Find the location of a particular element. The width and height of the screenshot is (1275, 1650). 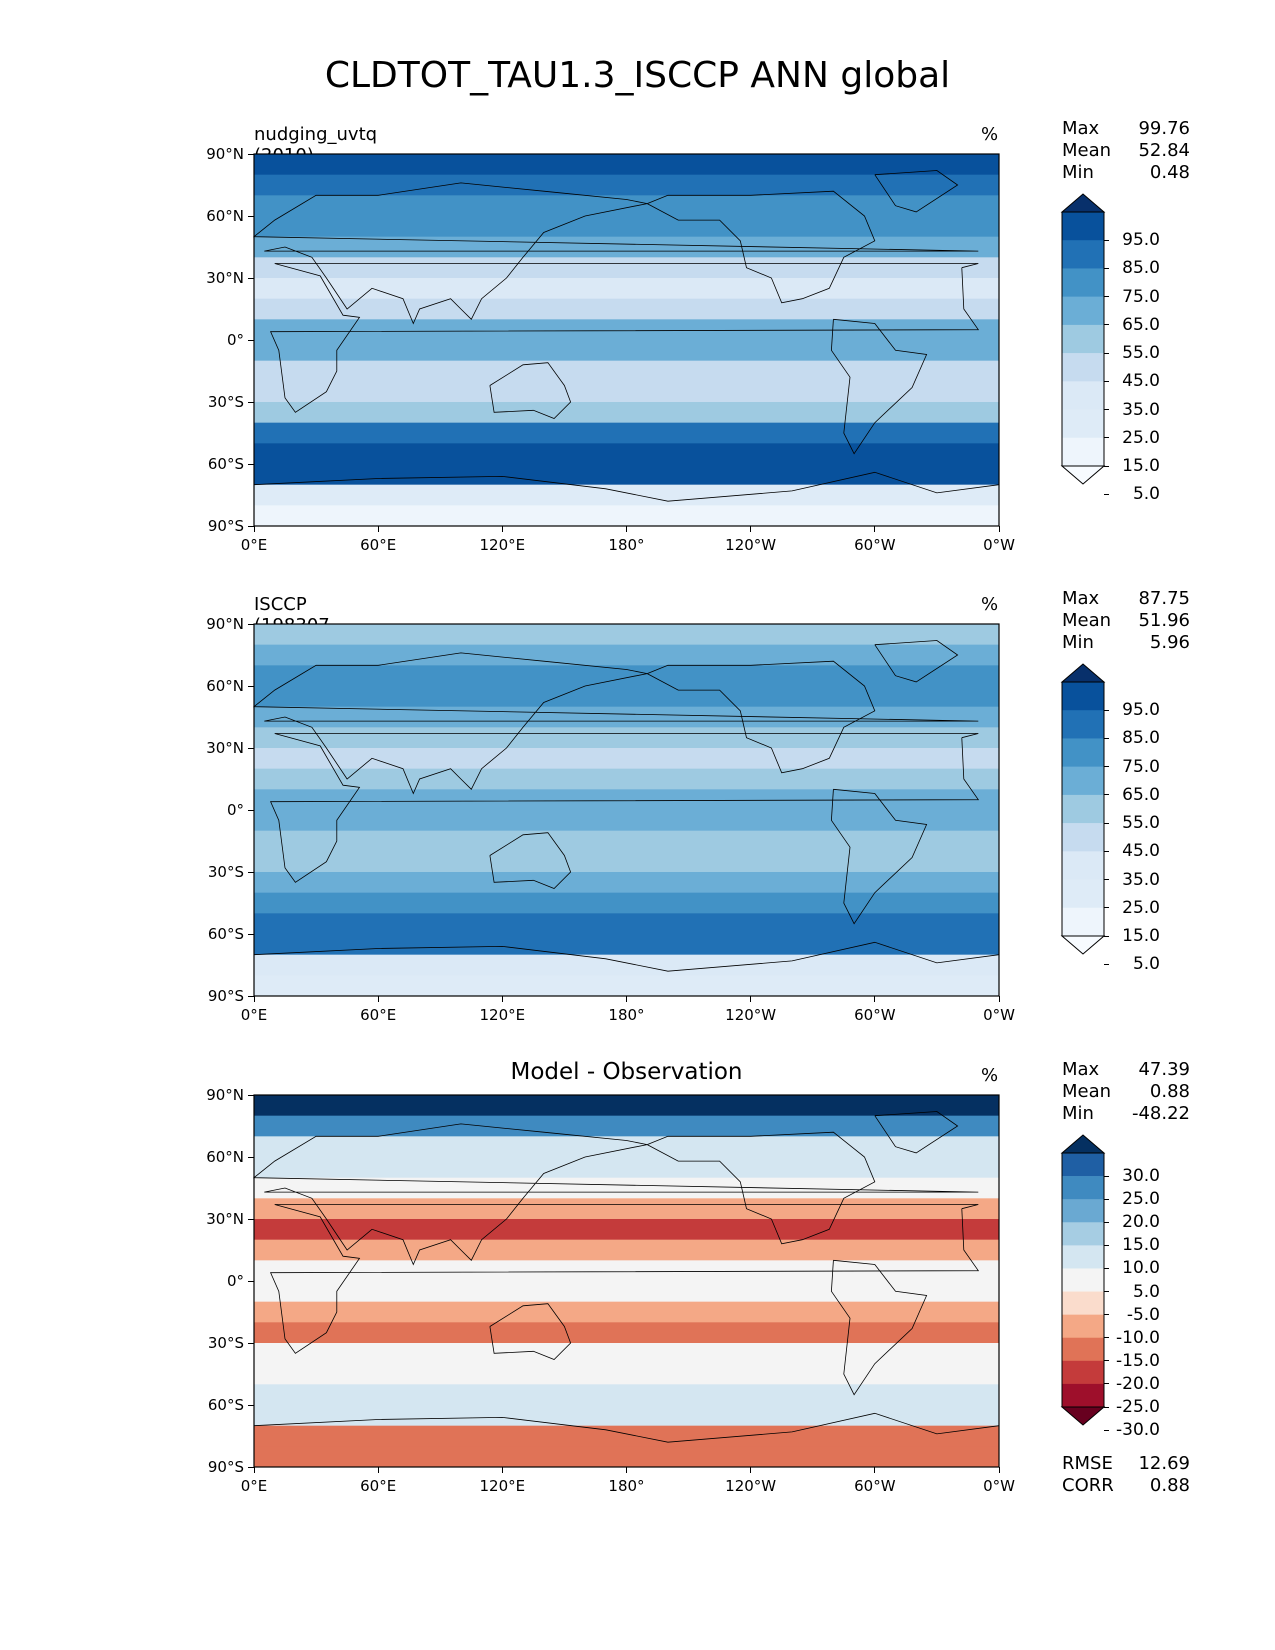

stat-value: 87.75 is located at coordinates (1164, 598).